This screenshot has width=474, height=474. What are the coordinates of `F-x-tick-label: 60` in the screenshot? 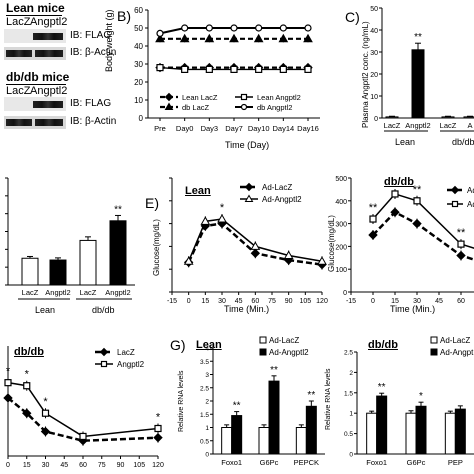 It's located at (83, 465).